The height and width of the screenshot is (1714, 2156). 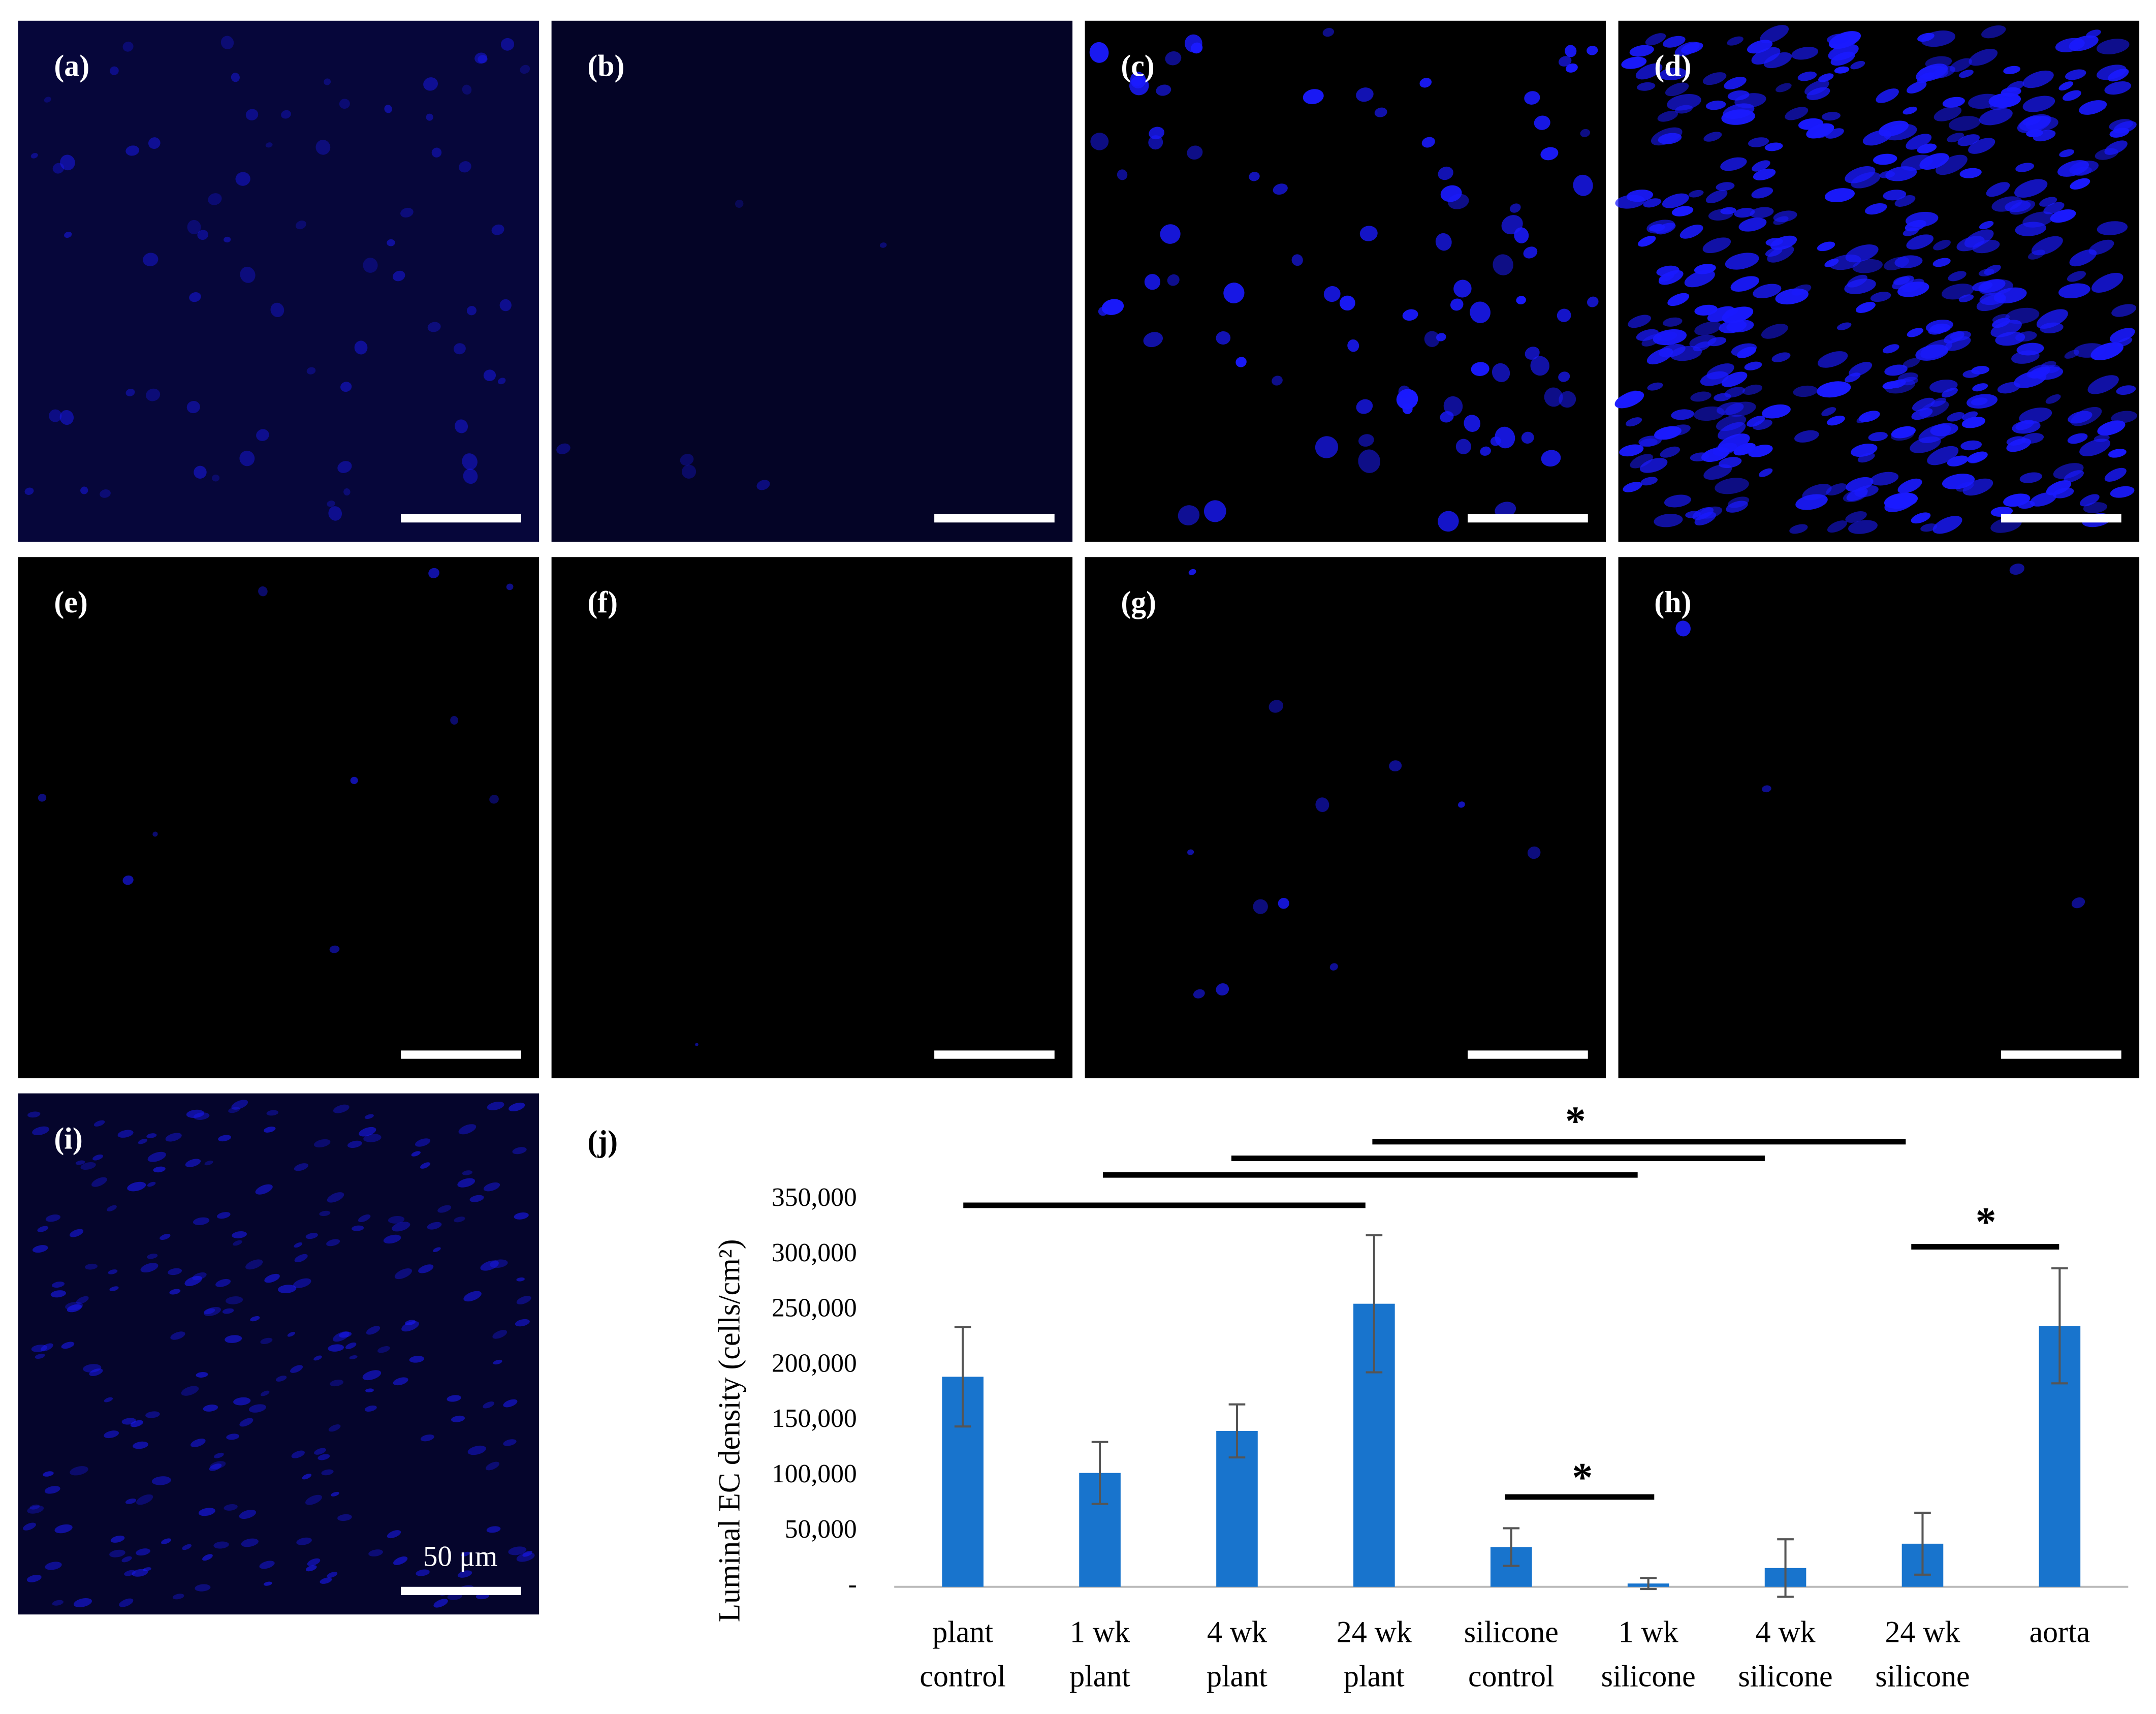 What do you see at coordinates (729, 1430) in the screenshot?
I see `y-axis-label: Luminal EC density (cells/cm²)` at bounding box center [729, 1430].